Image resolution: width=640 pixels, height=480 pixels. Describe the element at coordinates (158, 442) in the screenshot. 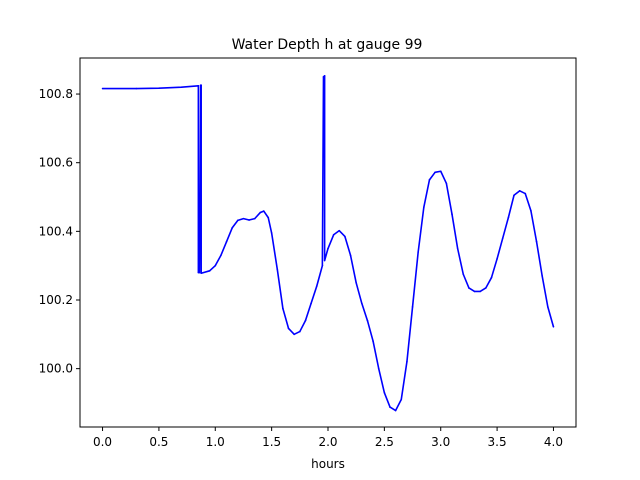

I see `x-tick-label: 0.5` at that location.